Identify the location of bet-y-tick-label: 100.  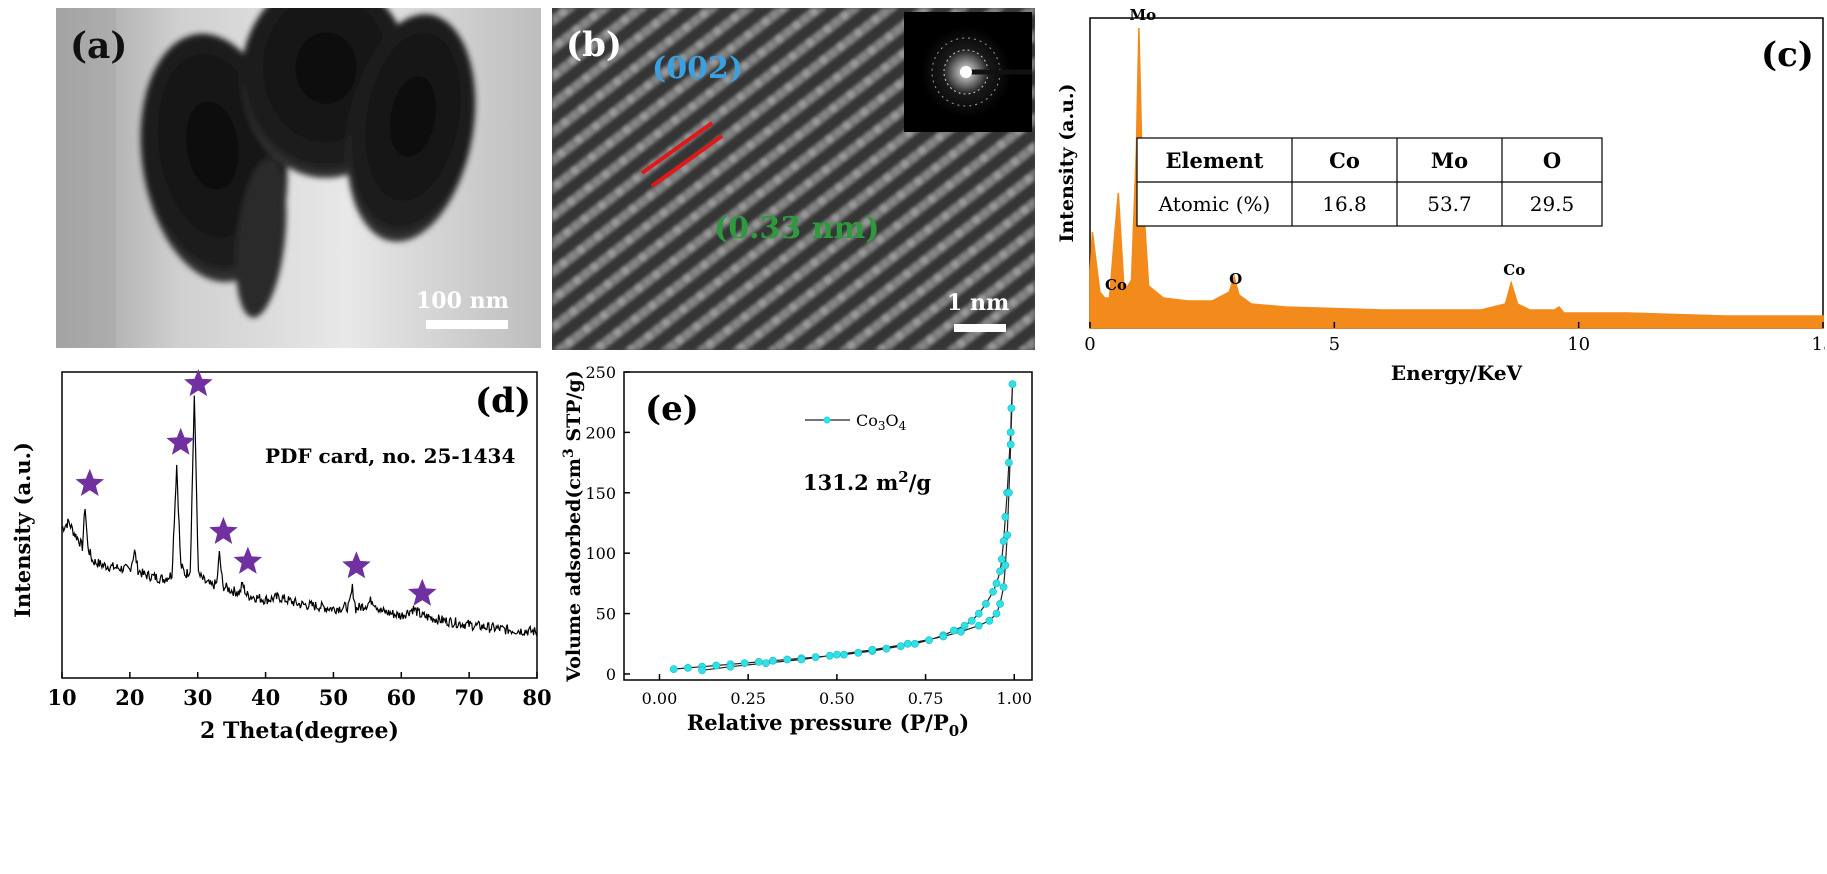
(600, 553).